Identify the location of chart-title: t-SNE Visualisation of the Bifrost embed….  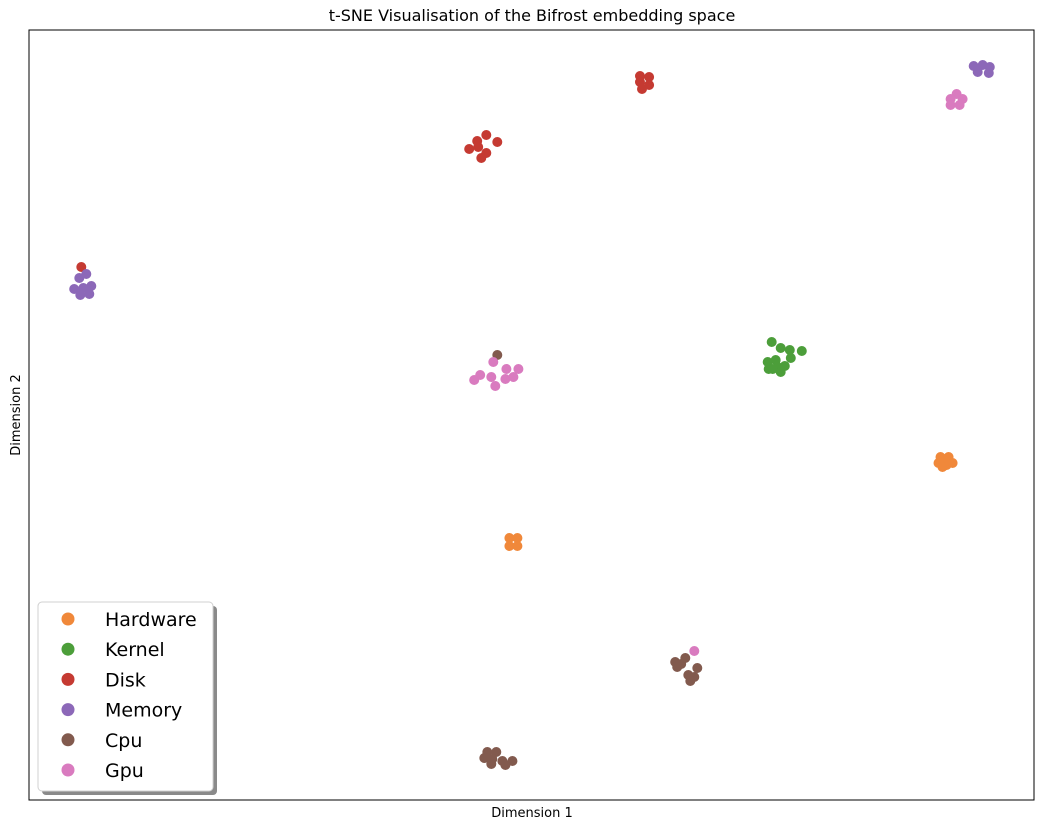
(532, 15).